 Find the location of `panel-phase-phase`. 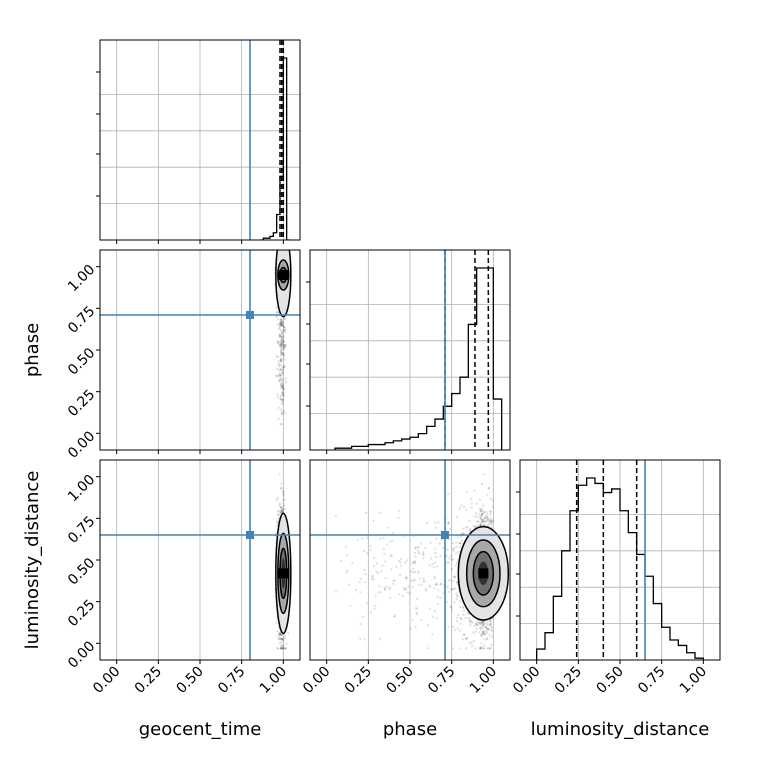

panel-phase-phase is located at coordinates (408, 351).